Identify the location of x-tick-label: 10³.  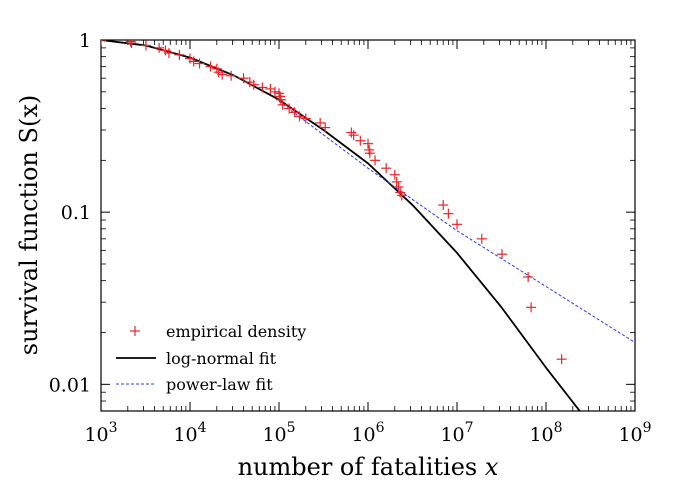
(100, 433).